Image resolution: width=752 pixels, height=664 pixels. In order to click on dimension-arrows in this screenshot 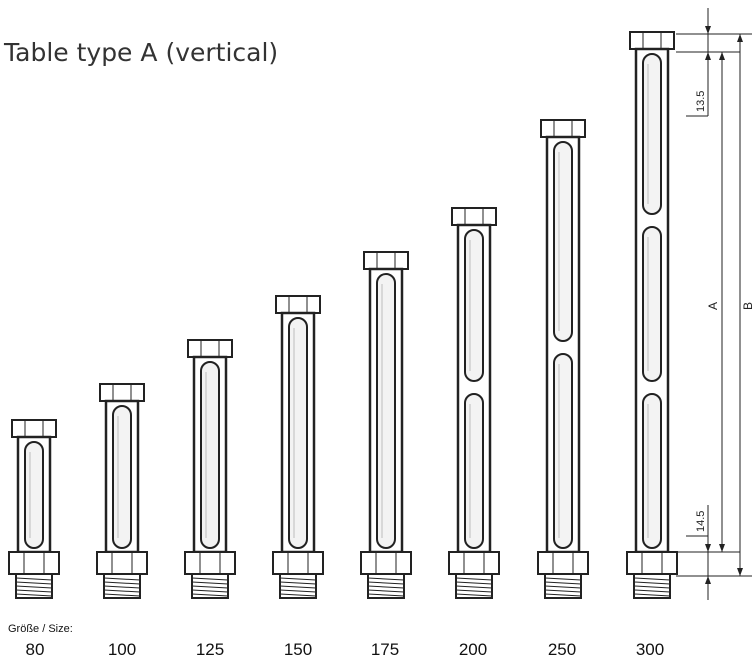, I will do `click(724, 305)`.